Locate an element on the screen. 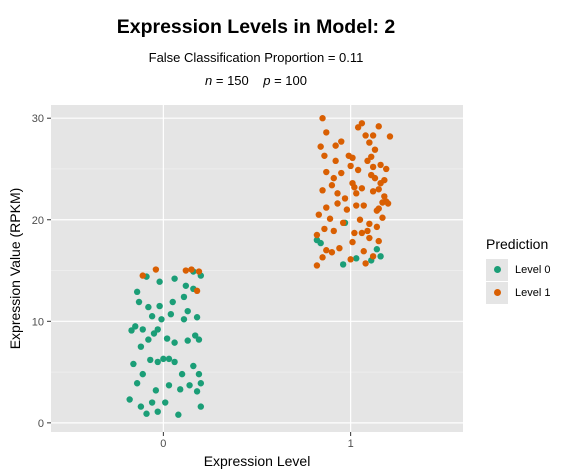  legend: Prediction Level 0 Level 1 is located at coordinates (518, 270).